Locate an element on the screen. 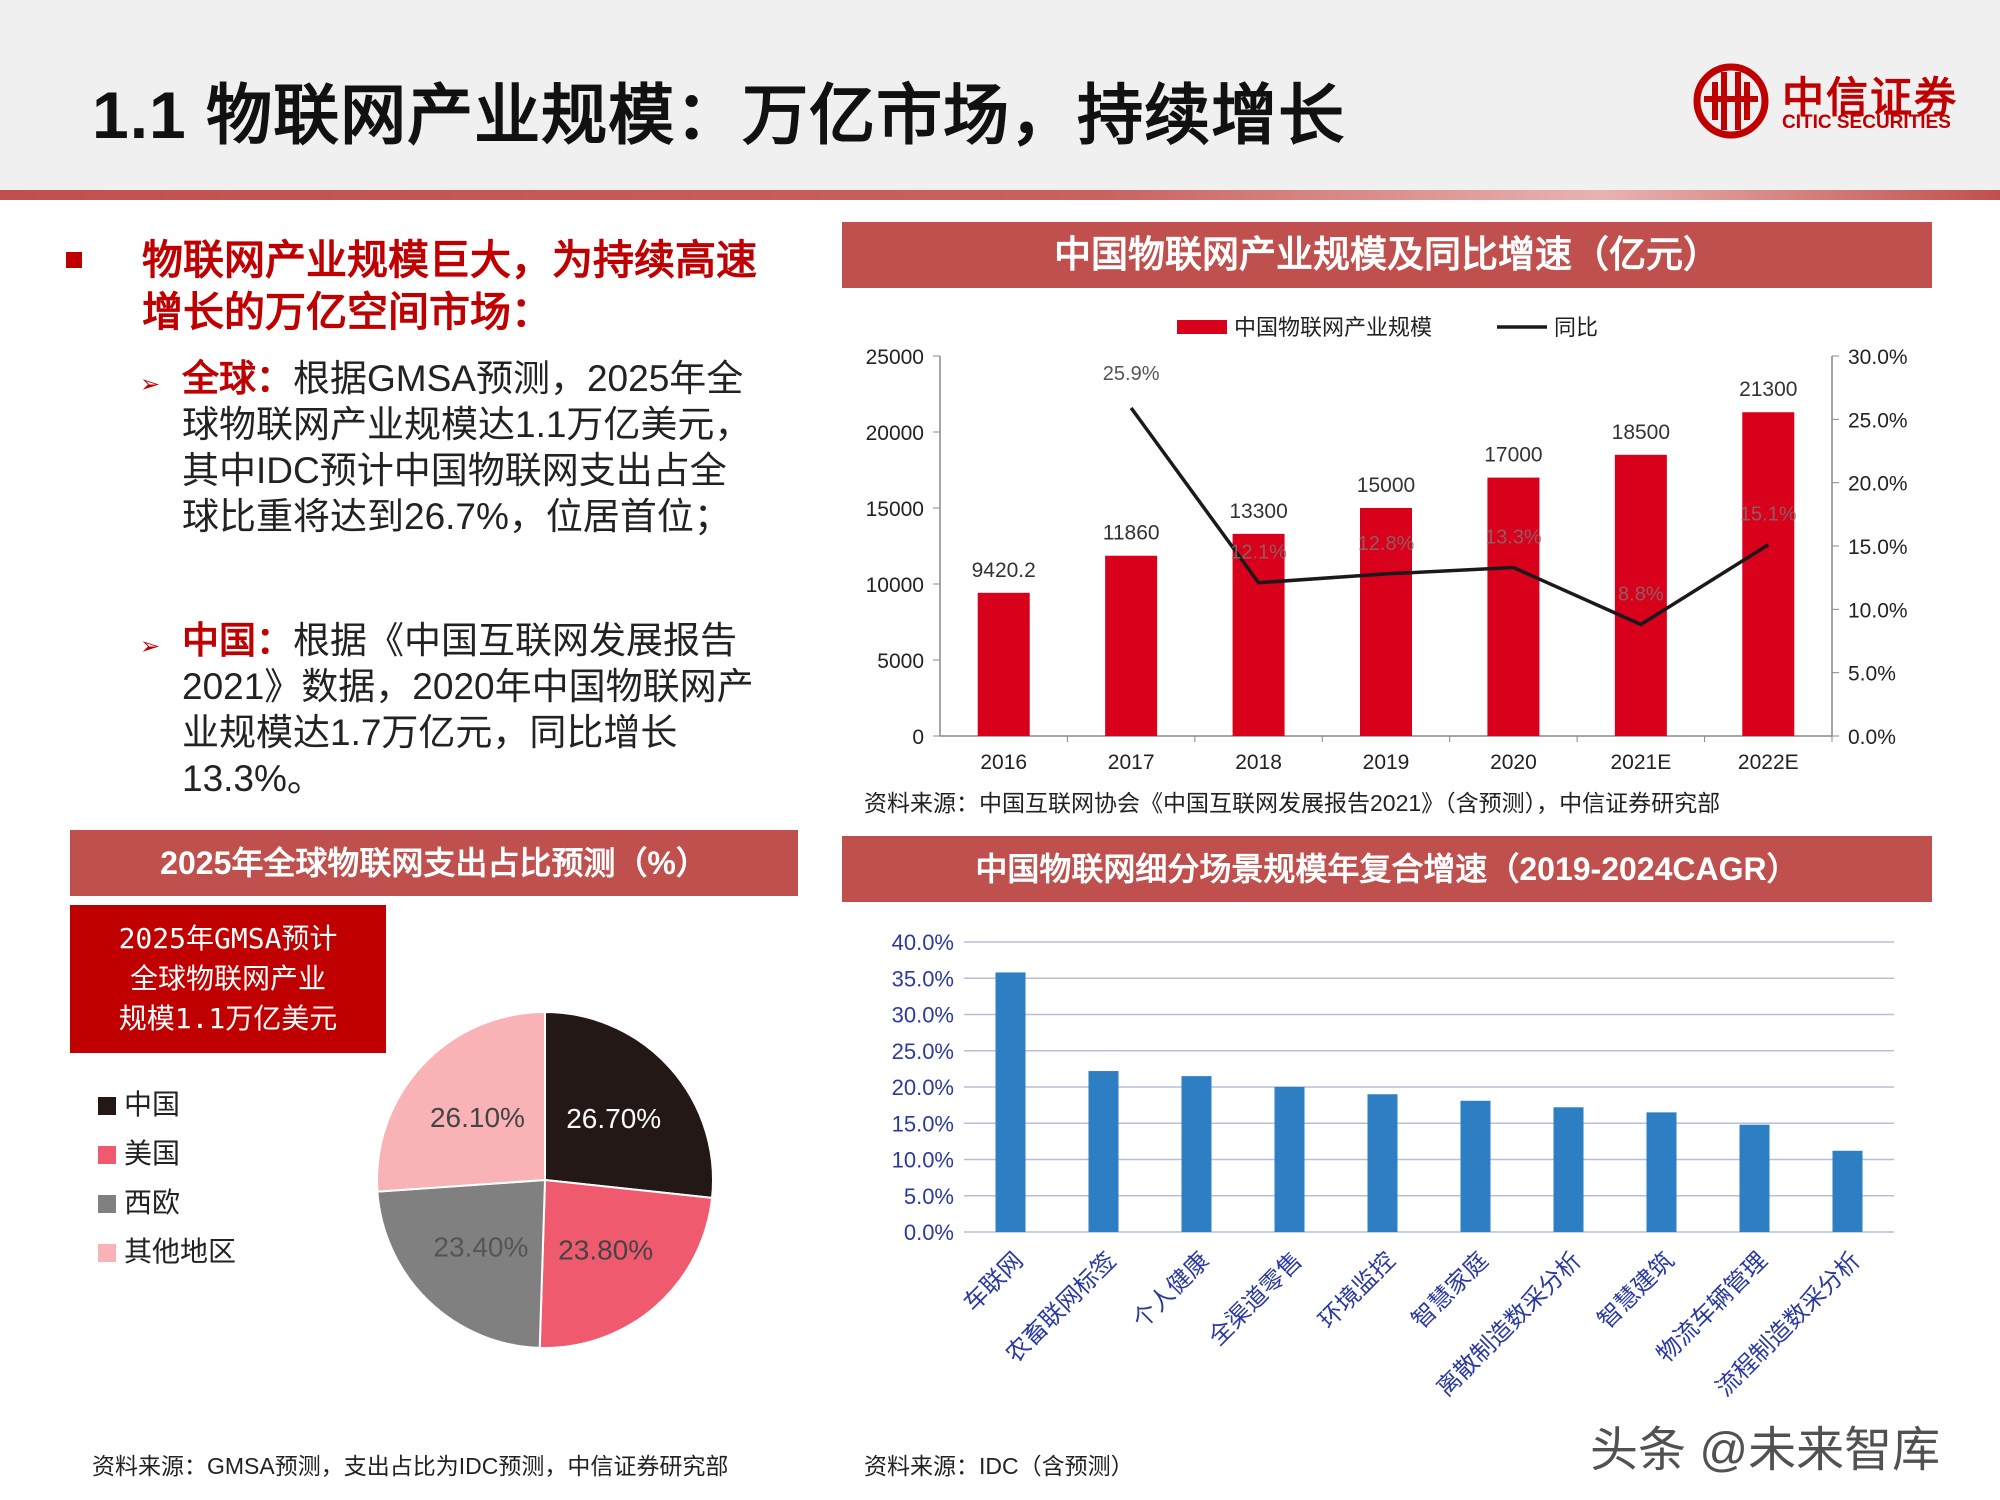 Image resolution: width=2000 pixels, height=1500 pixels. x-category-label: 个人健康 is located at coordinates (1171, 1290).